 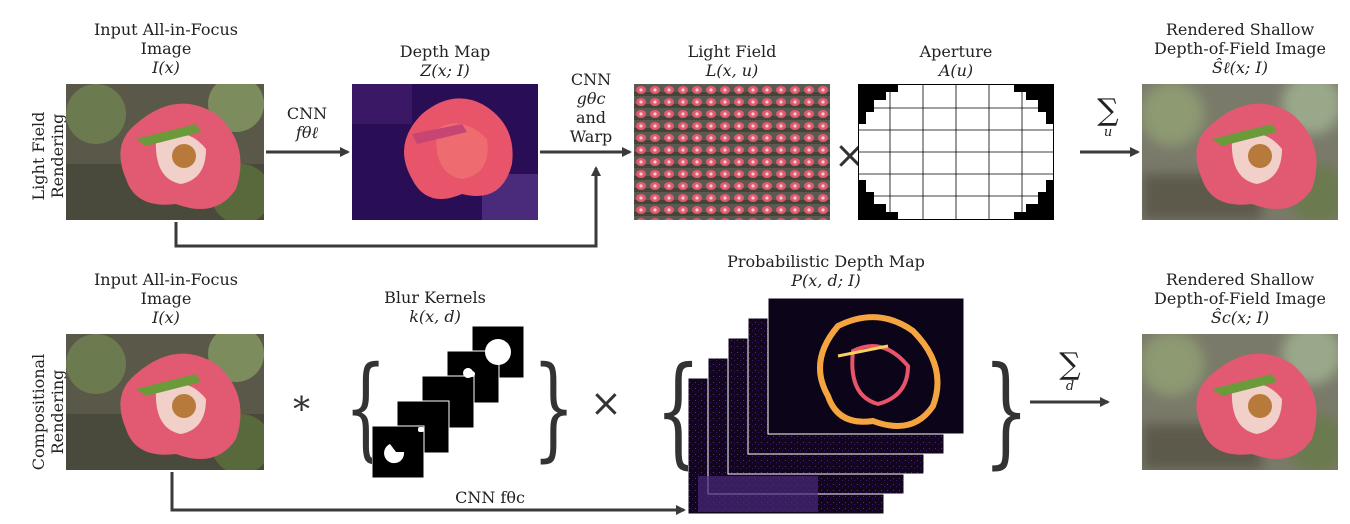 What do you see at coordinates (435, 307) in the screenshot?
I see `blur-kernels-label: Blur Kernels k(x, d)` at bounding box center [435, 307].